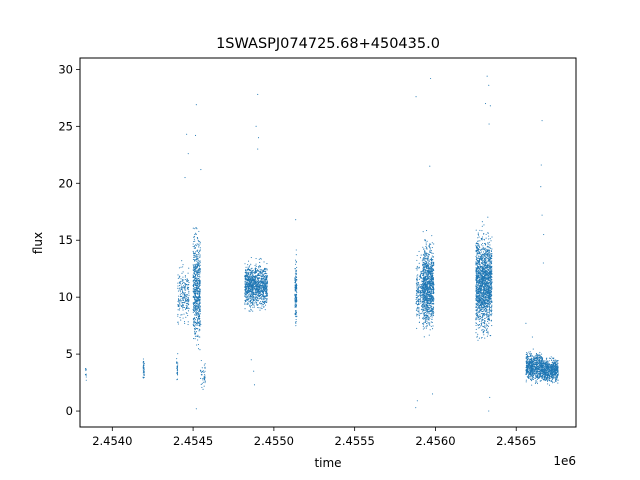 Image resolution: width=640 pixels, height=480 pixels. Describe the element at coordinates (328, 44) in the screenshot. I see `chart-title: 1SWASPJ074725.68+450435.0` at that location.